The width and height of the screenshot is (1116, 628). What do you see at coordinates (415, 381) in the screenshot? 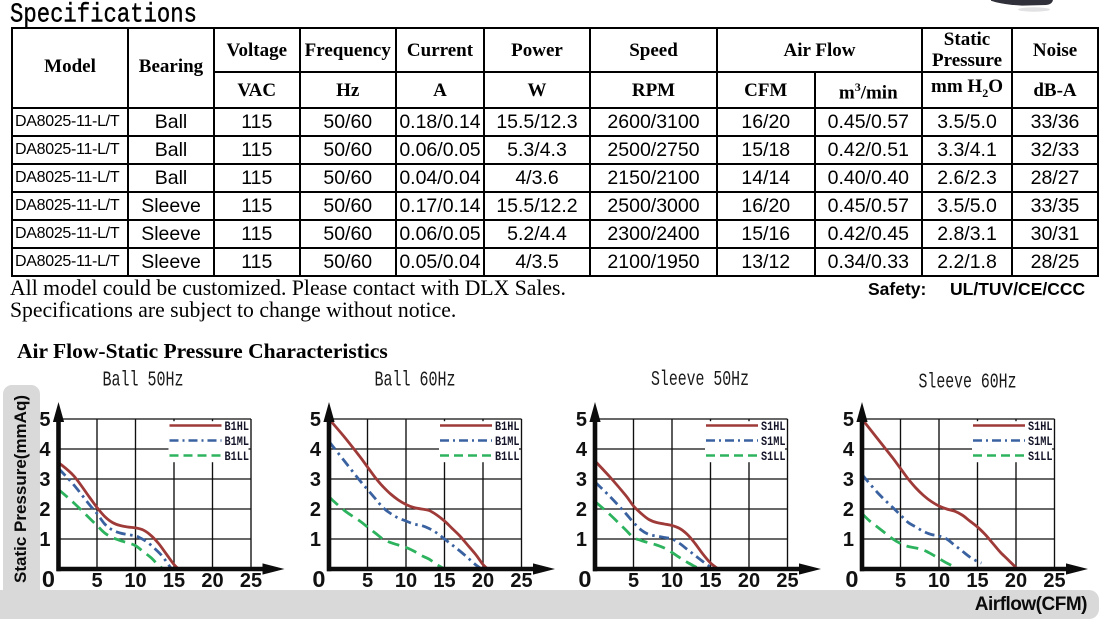
I see `svg-text: Ball 60Hz` at bounding box center [415, 381].